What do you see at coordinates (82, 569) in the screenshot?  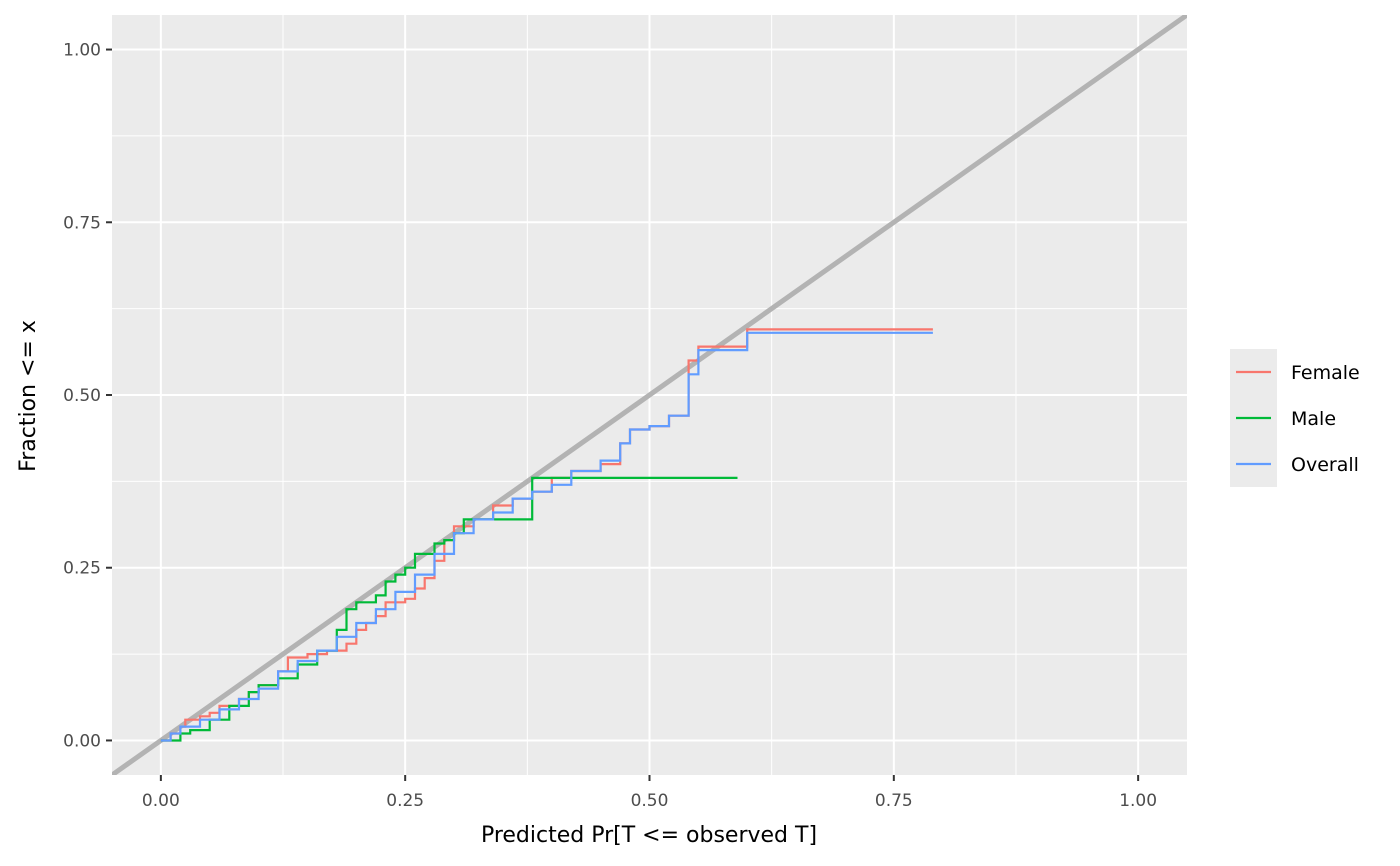 I see `y-tick-label: 0.25` at bounding box center [82, 569].